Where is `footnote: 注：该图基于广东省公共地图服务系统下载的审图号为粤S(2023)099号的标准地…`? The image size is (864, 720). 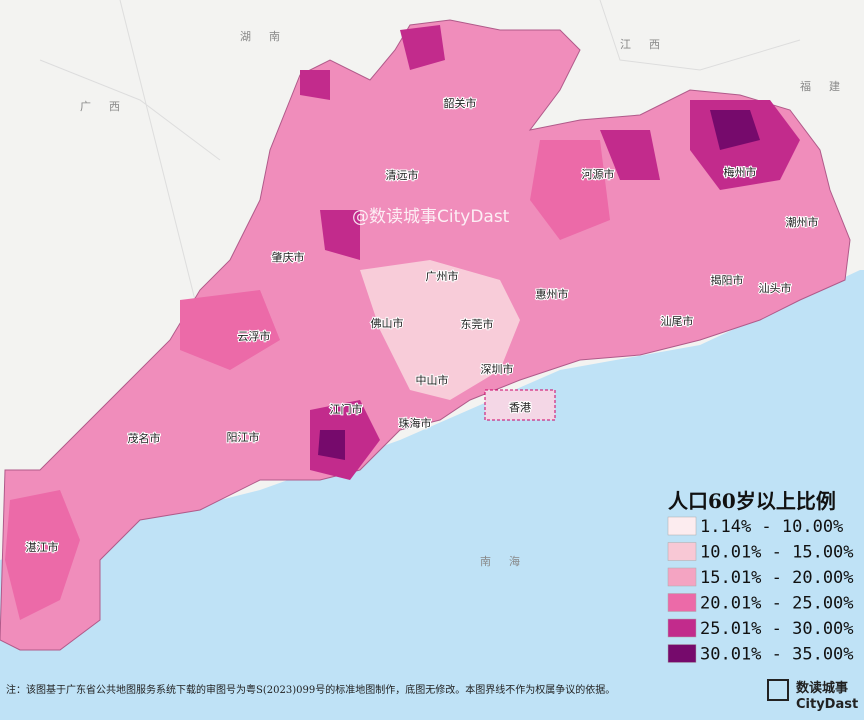 footnote: 注：该图基于广东省公共地图服务系统下载的审图号为粤S(2023)099号的标准地… is located at coordinates (310, 689).